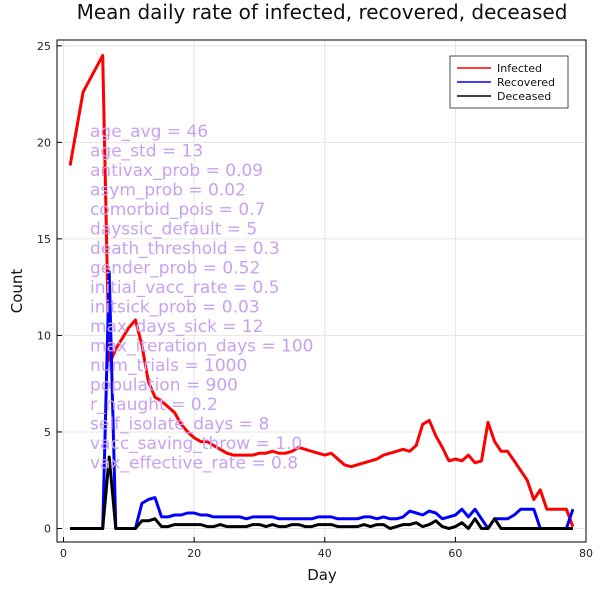 This screenshot has height=600, width=600. What do you see at coordinates (44, 335) in the screenshot?
I see `y-tick-label: 10` at bounding box center [44, 335].